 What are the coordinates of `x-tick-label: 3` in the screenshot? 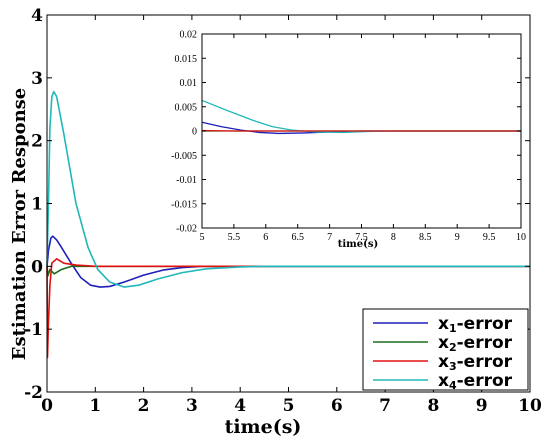 It's located at (192, 406).